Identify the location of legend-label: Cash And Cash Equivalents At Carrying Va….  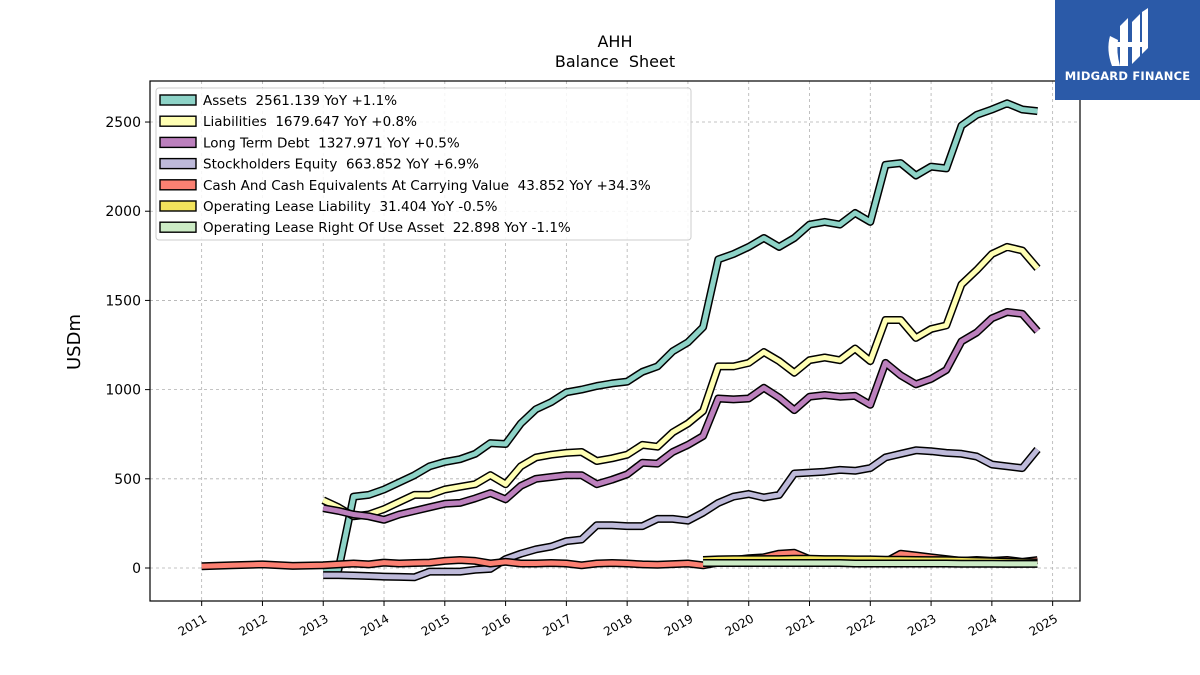
(427, 186).